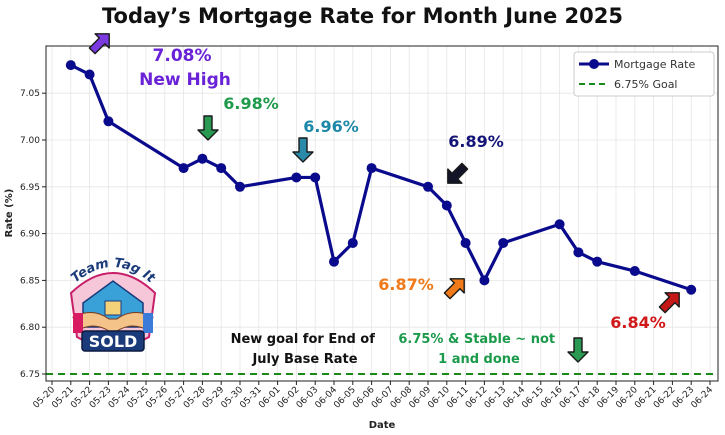  I want to click on 689-arrow-icon, so click(458, 173).